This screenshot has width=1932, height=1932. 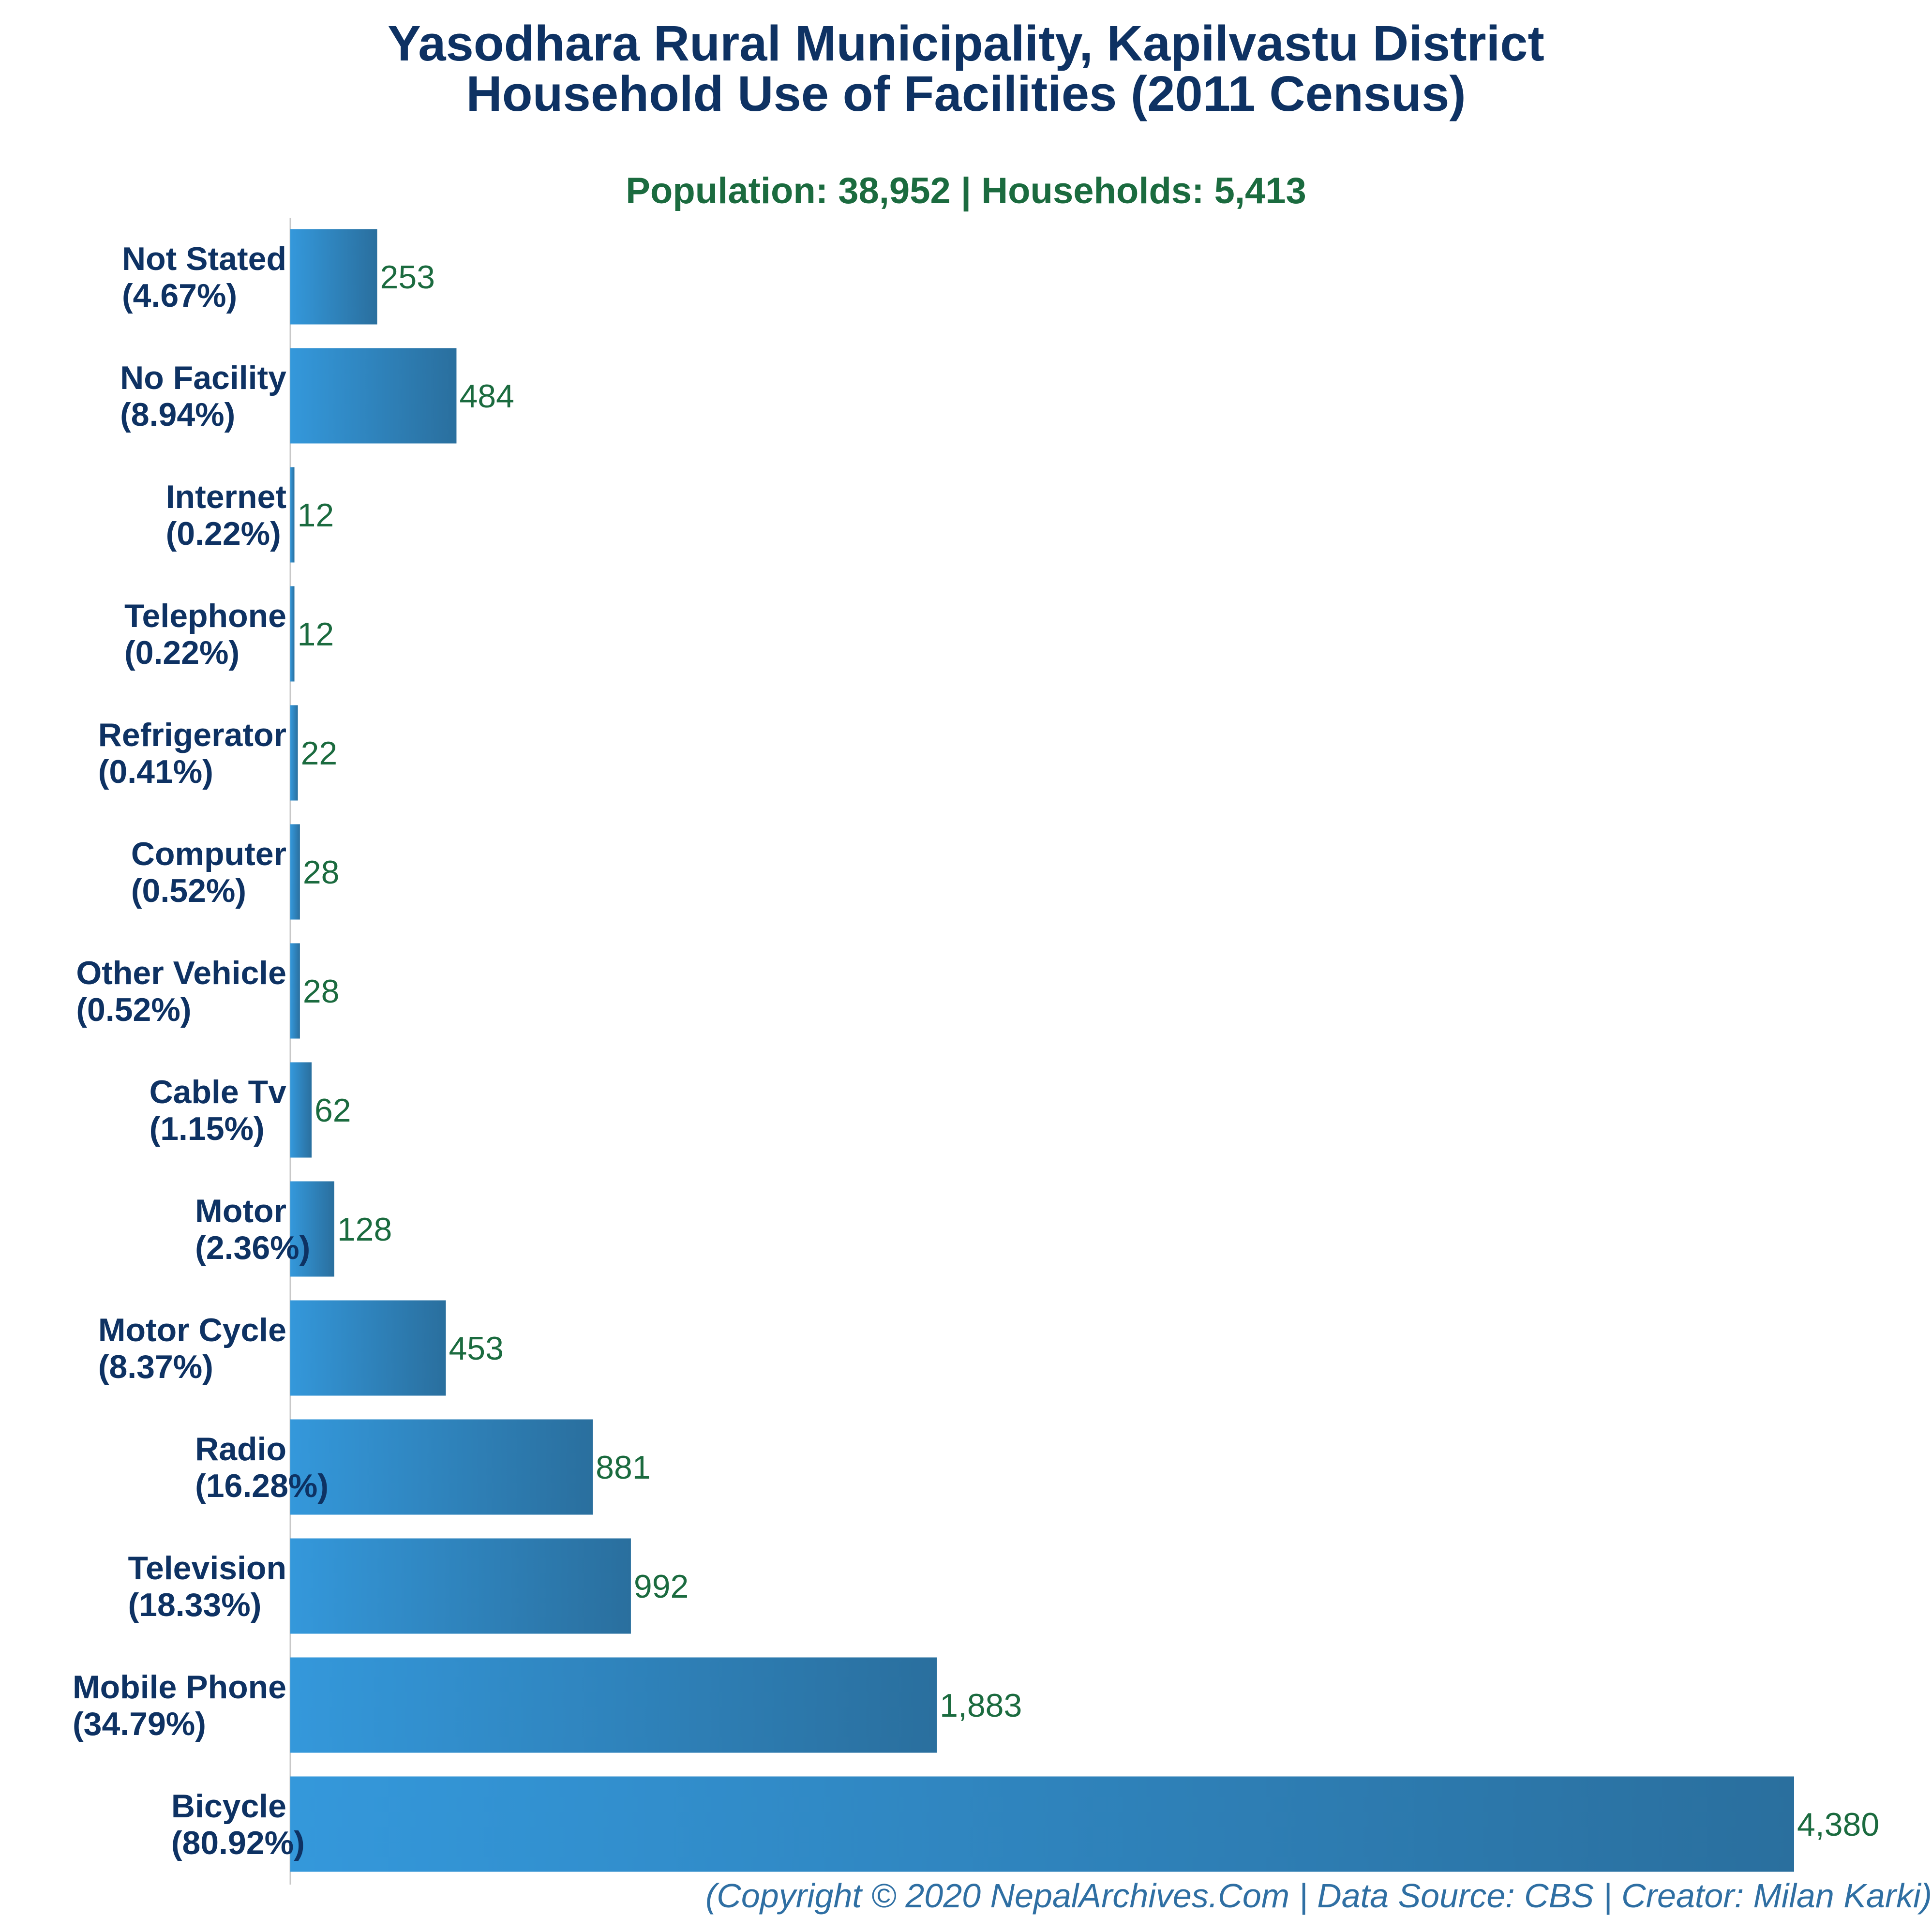 What do you see at coordinates (486, 396) in the screenshot?
I see `value-label: 484` at bounding box center [486, 396].